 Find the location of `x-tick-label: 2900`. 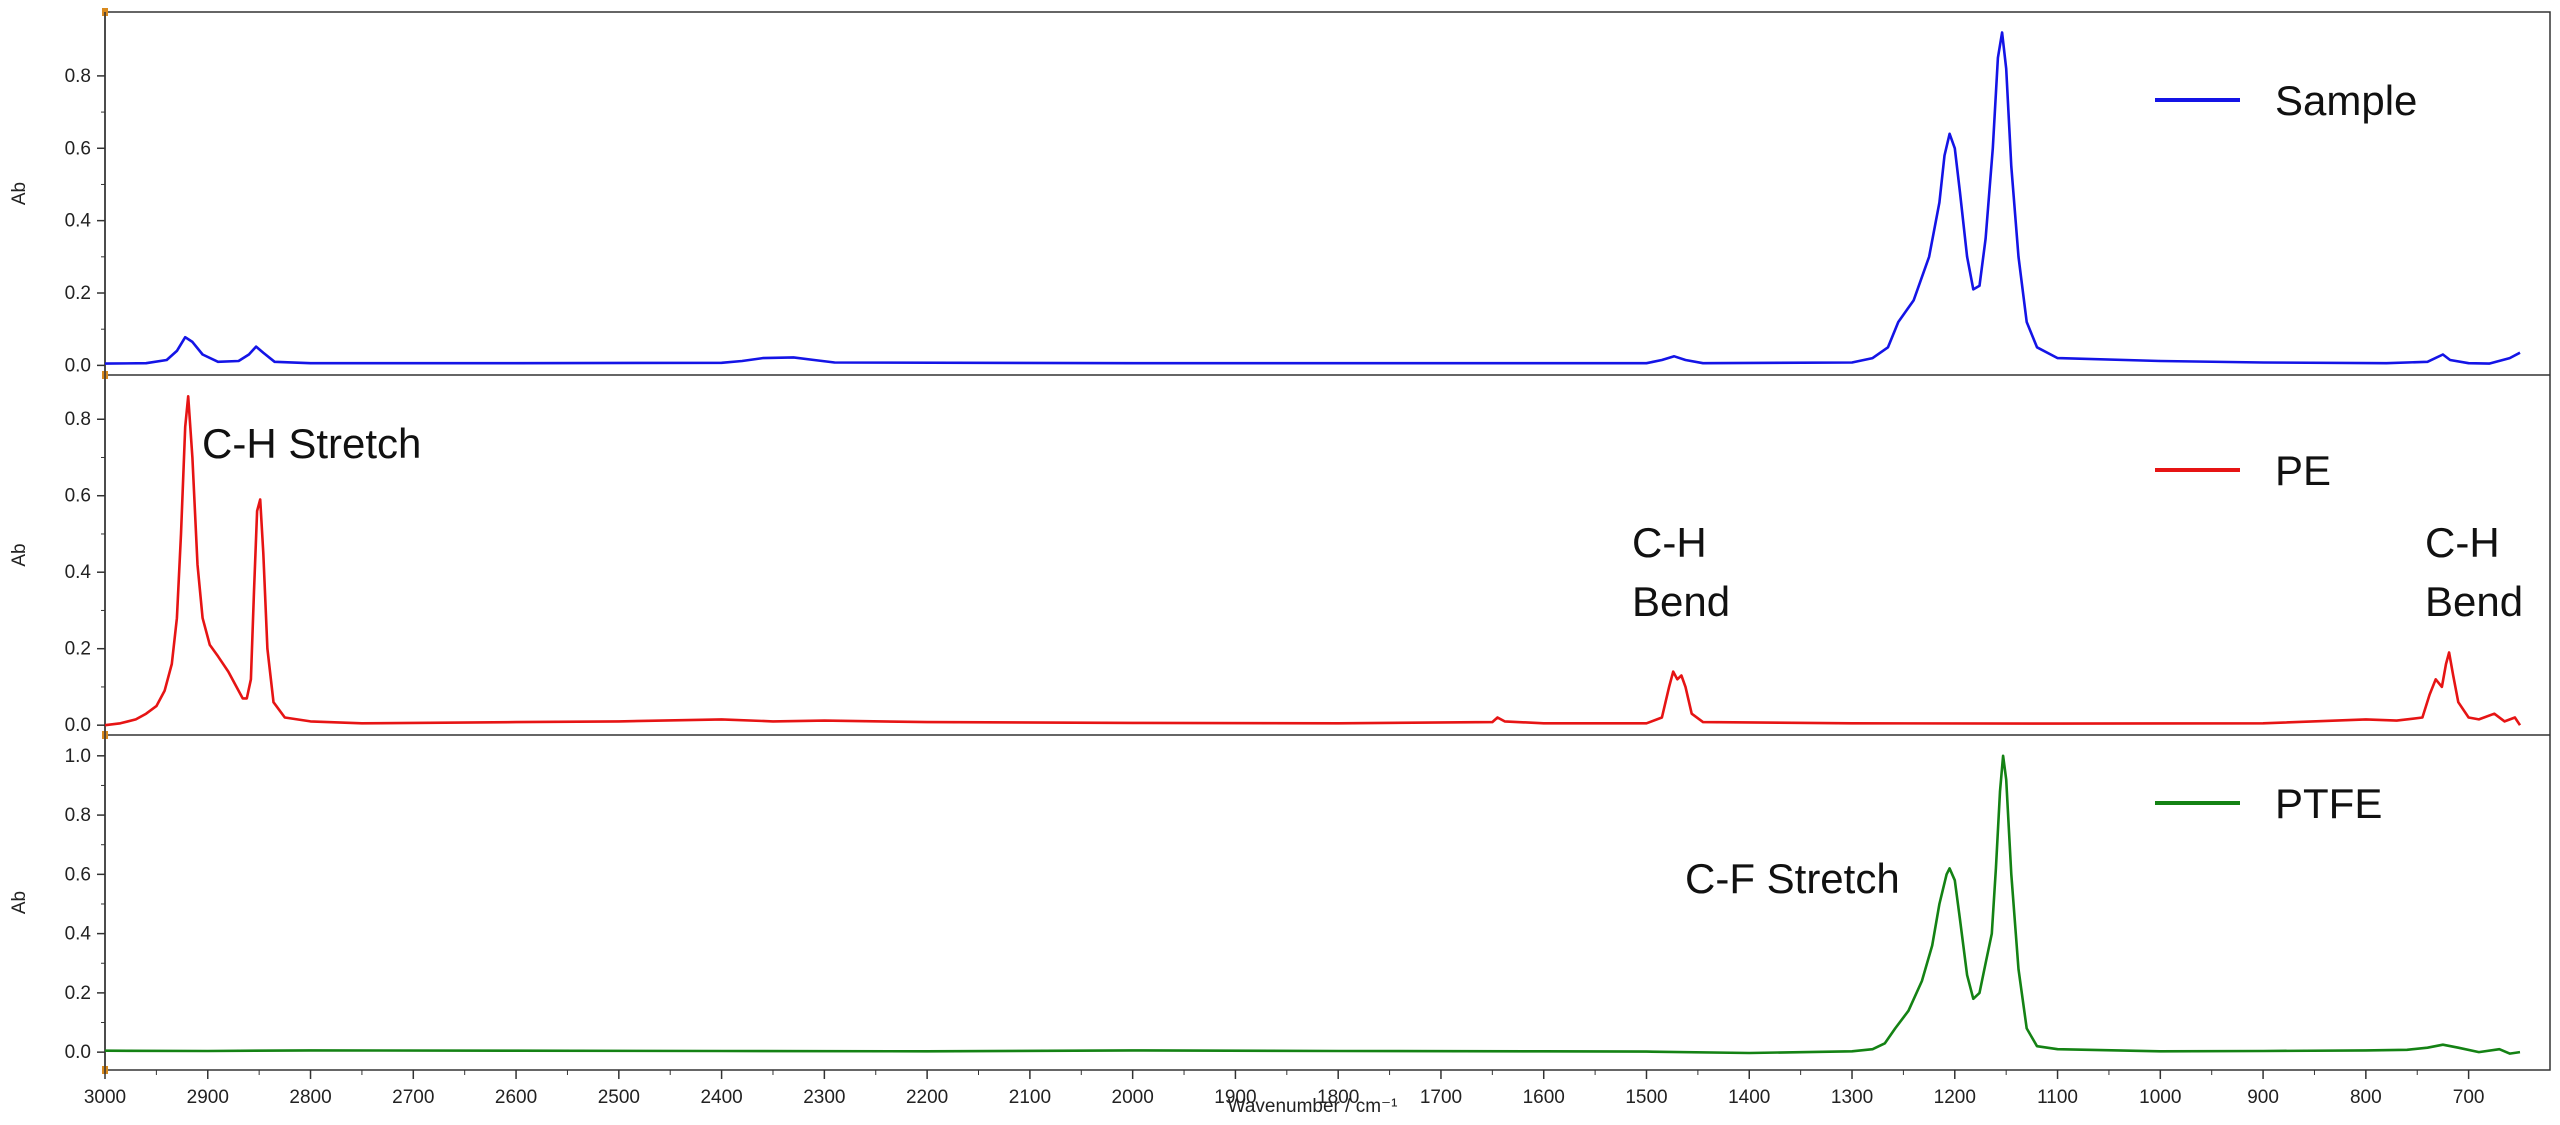

x-tick-label: 2900 is located at coordinates (208, 1097).